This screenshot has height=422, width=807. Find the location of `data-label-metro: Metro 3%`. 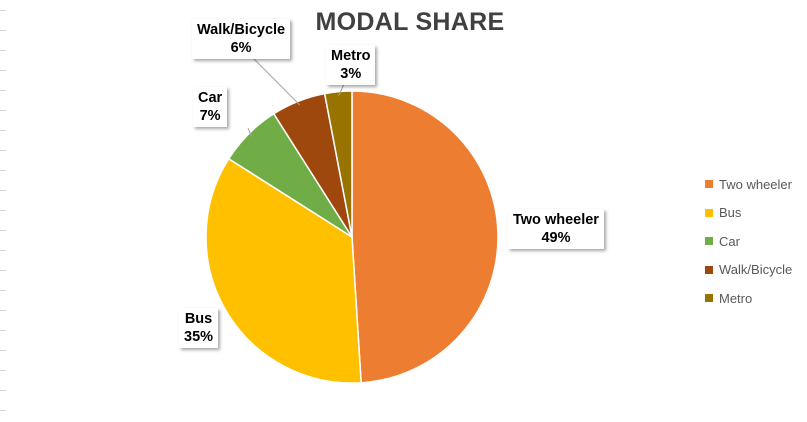

data-label-metro: Metro 3% is located at coordinates (351, 65).